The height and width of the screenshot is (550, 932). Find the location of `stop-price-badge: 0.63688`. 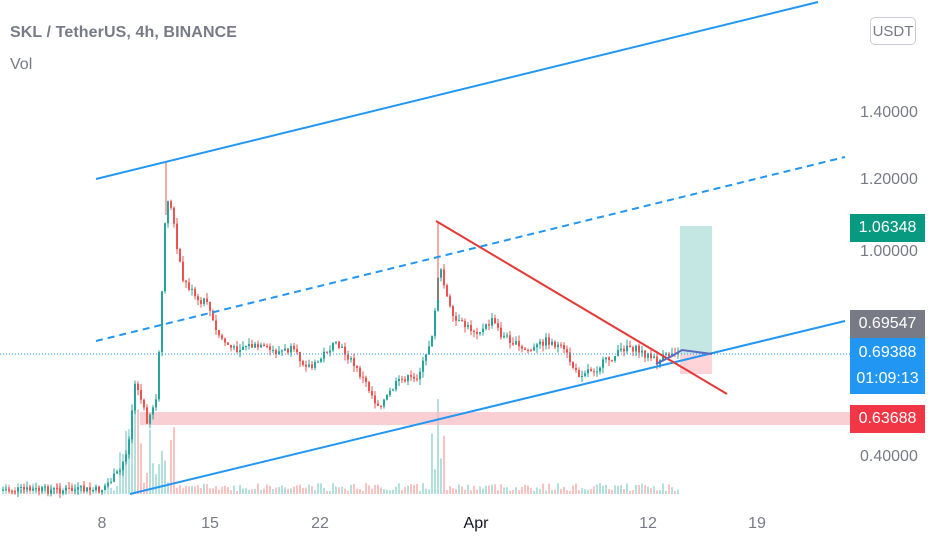

stop-price-badge: 0.63688 is located at coordinates (887, 419).